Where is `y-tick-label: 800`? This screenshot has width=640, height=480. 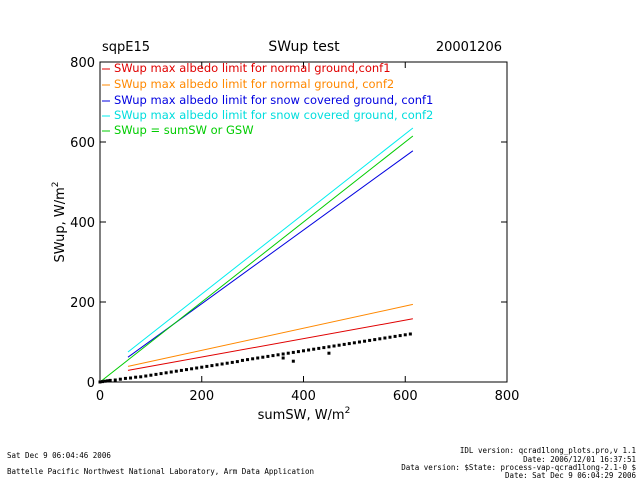
y-tick-label: 800 is located at coordinates (82, 63).